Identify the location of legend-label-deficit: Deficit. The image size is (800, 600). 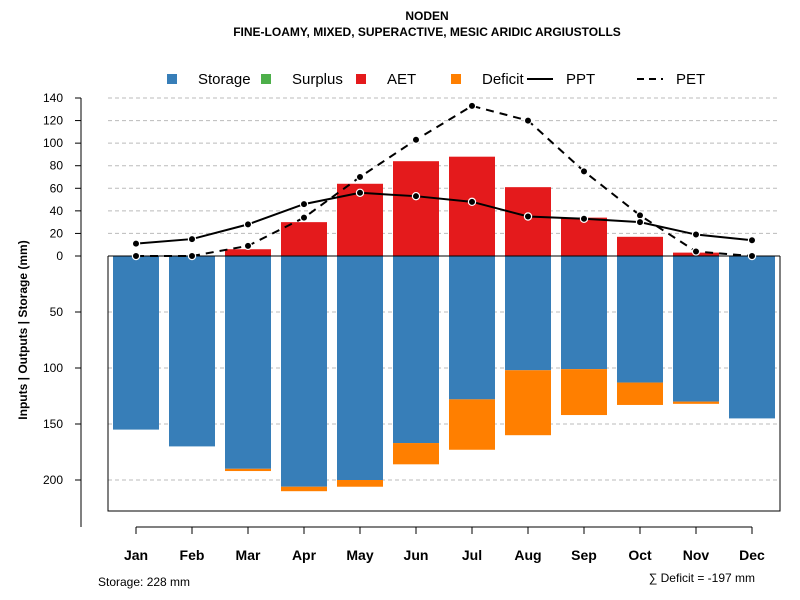
(503, 79).